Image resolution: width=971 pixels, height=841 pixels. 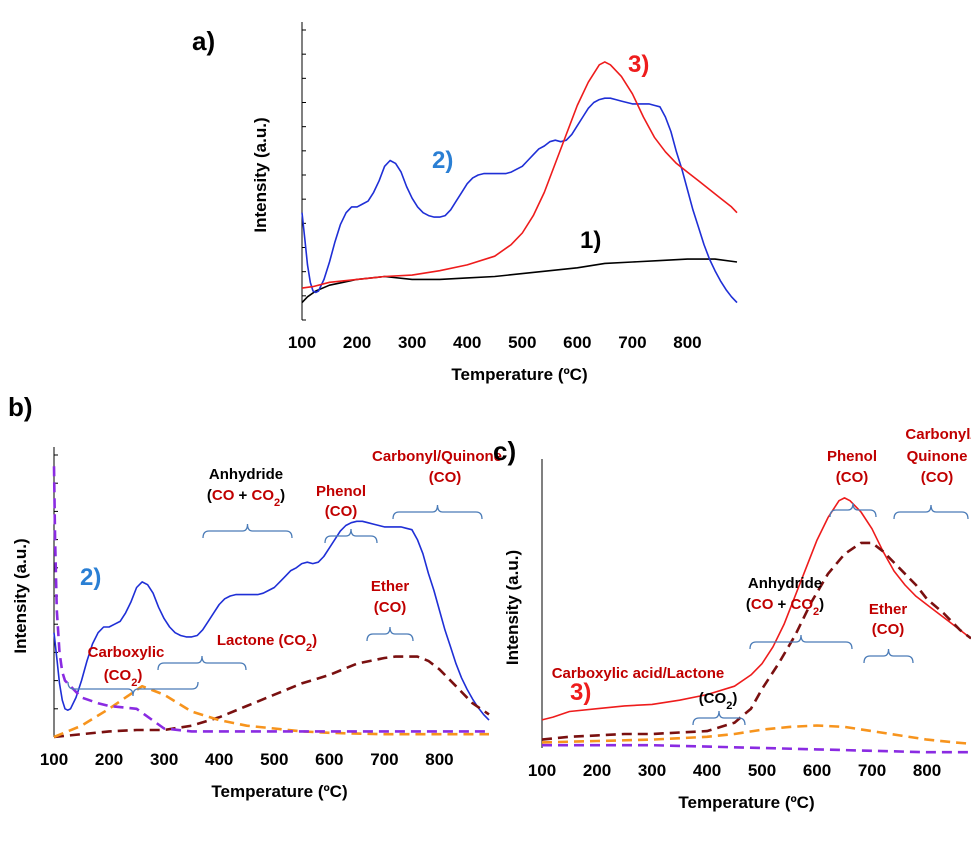 What do you see at coordinates (638, 673) in the screenshot?
I see `anno-carboxylic-c-part: Carboxylic acid/Lactone` at bounding box center [638, 673].